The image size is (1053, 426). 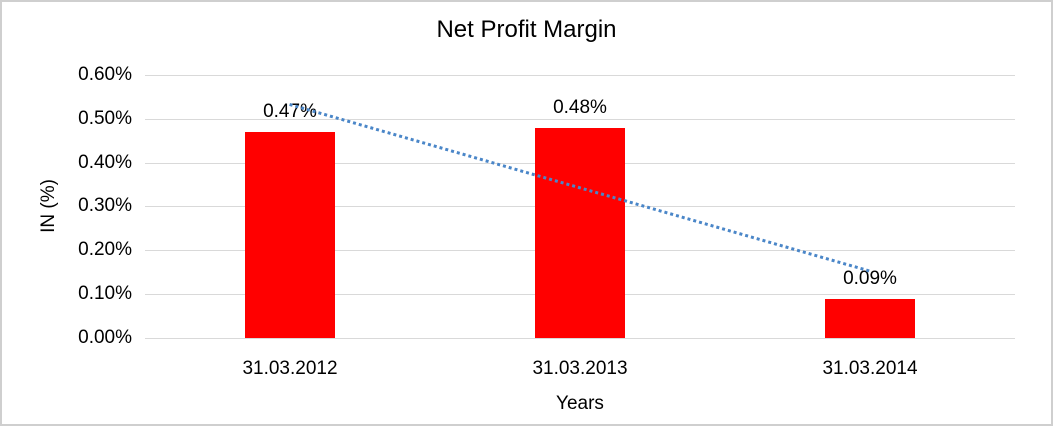 I want to click on x-tick-label: 31.03.2012, so click(x=290, y=368).